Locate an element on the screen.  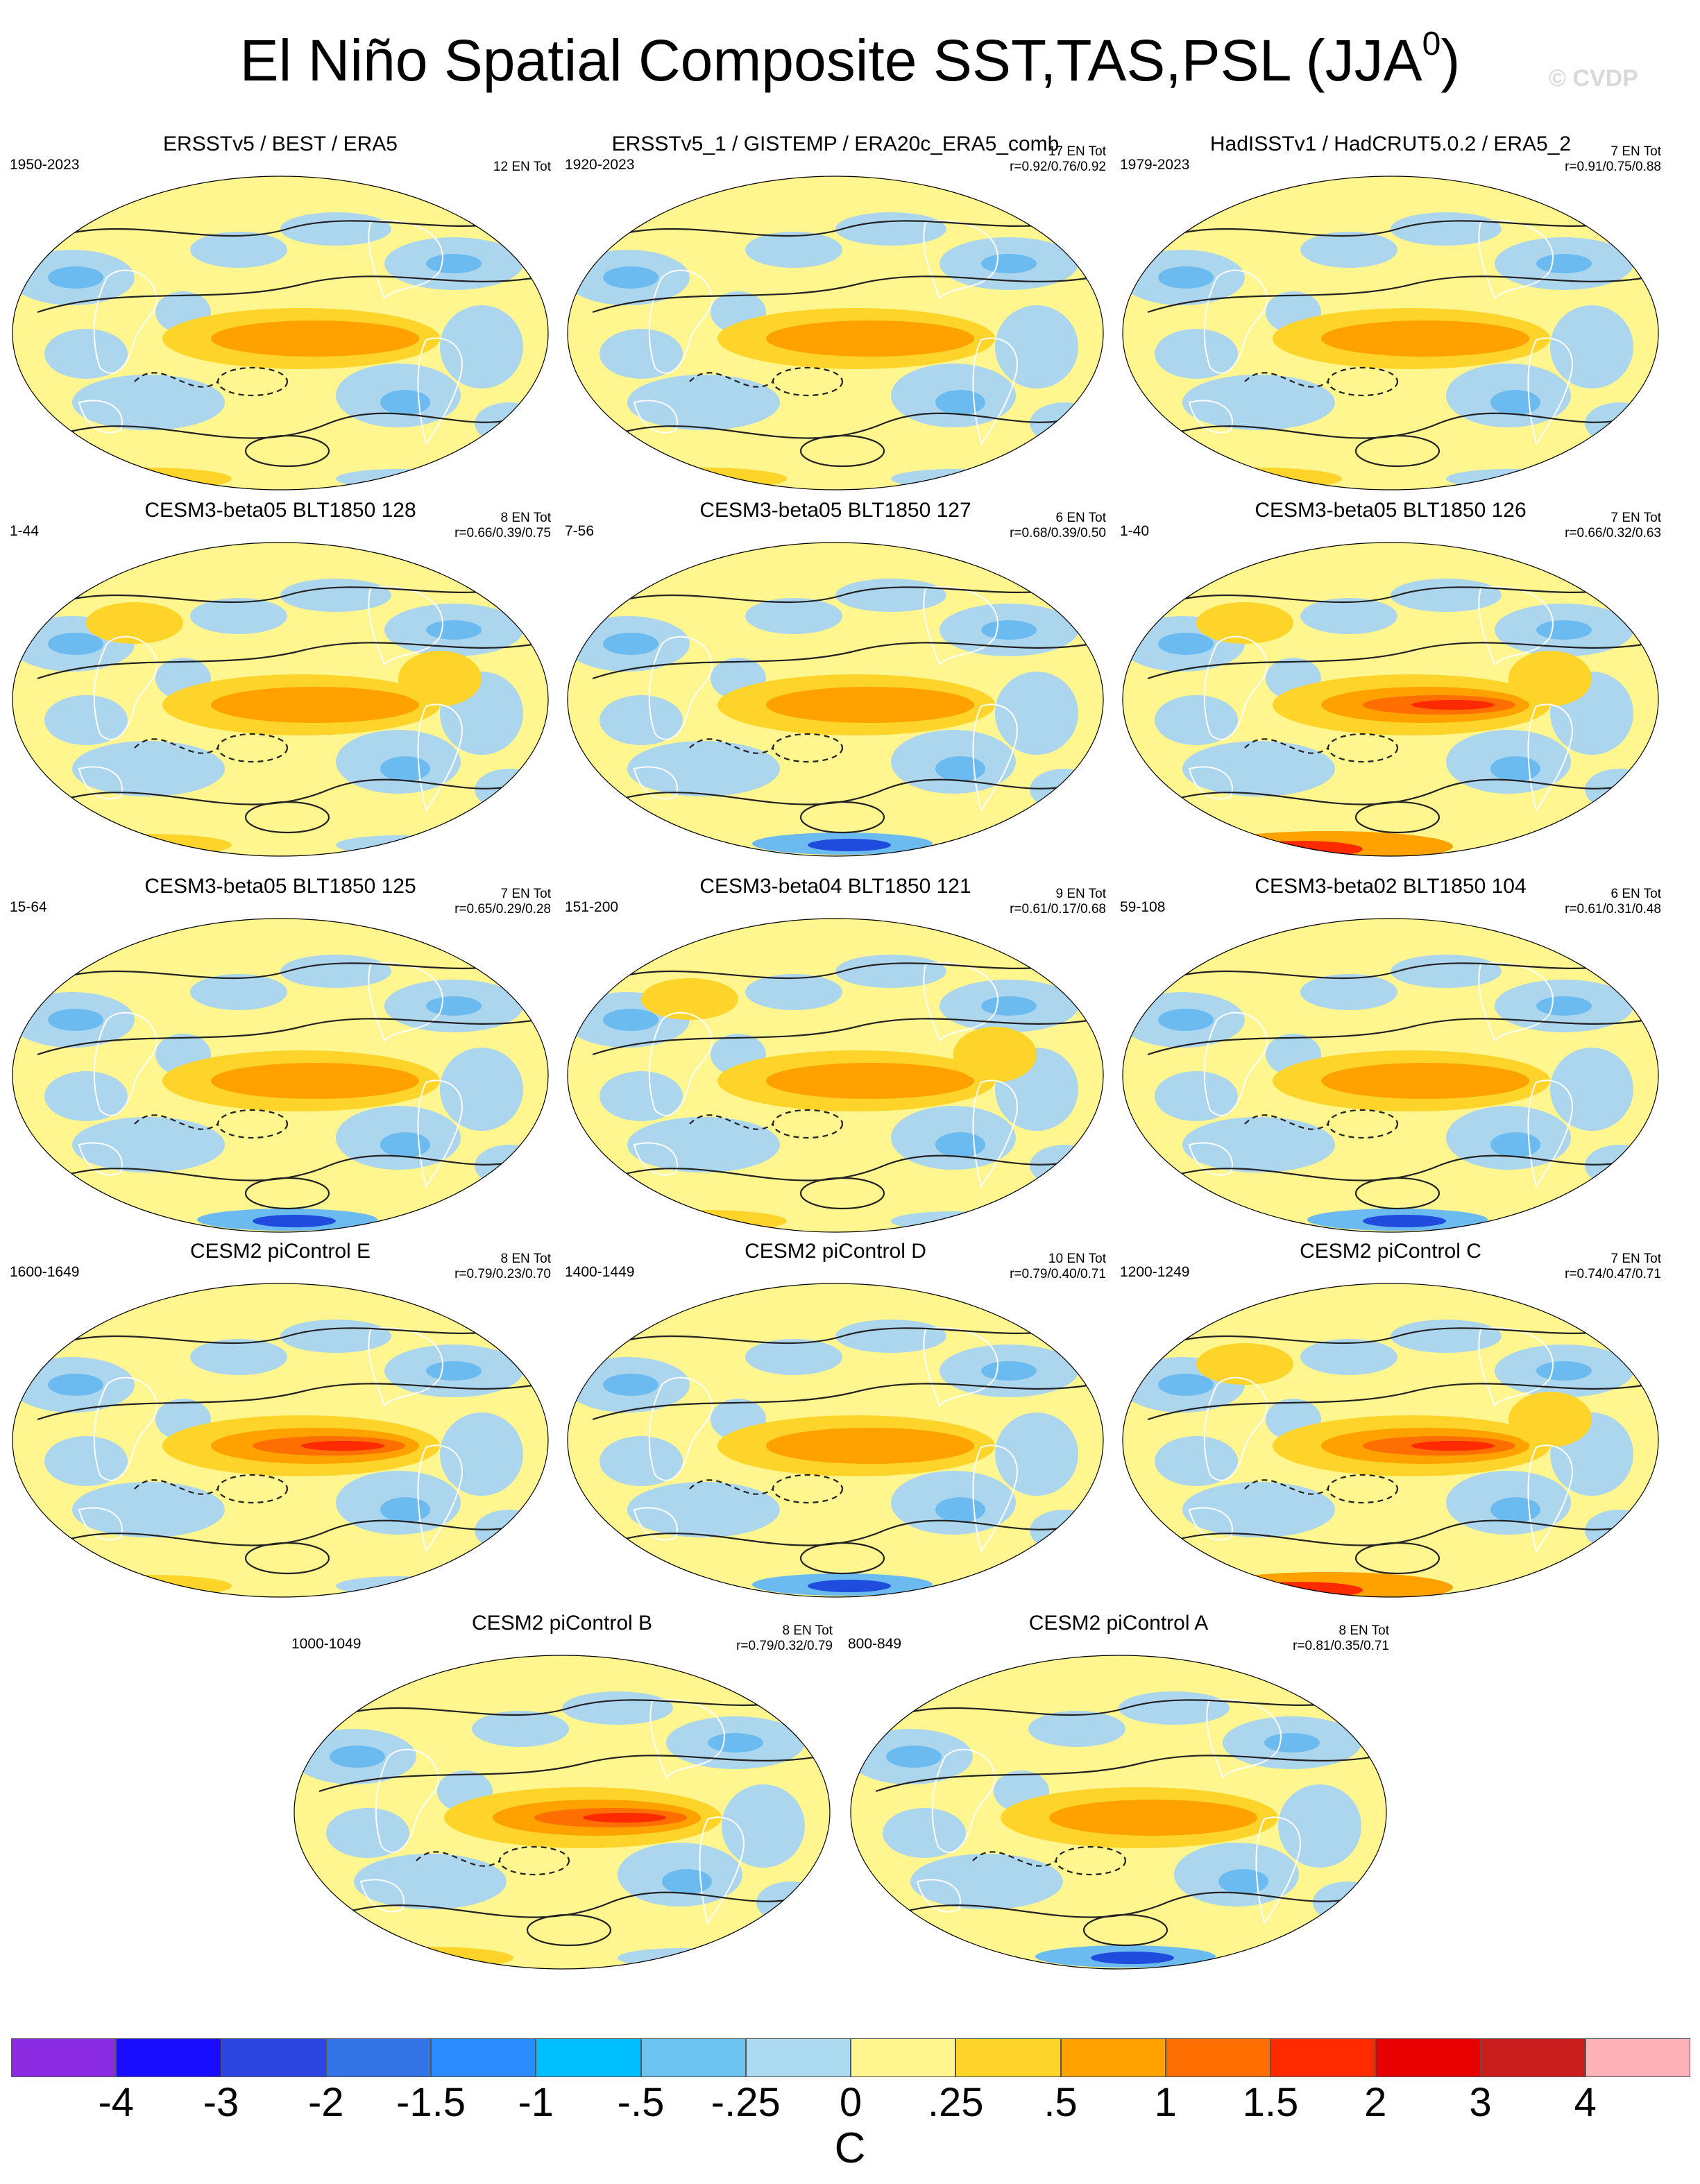
panel-correlation: r=0.91/0.75/0.88 is located at coordinates (1613, 167).